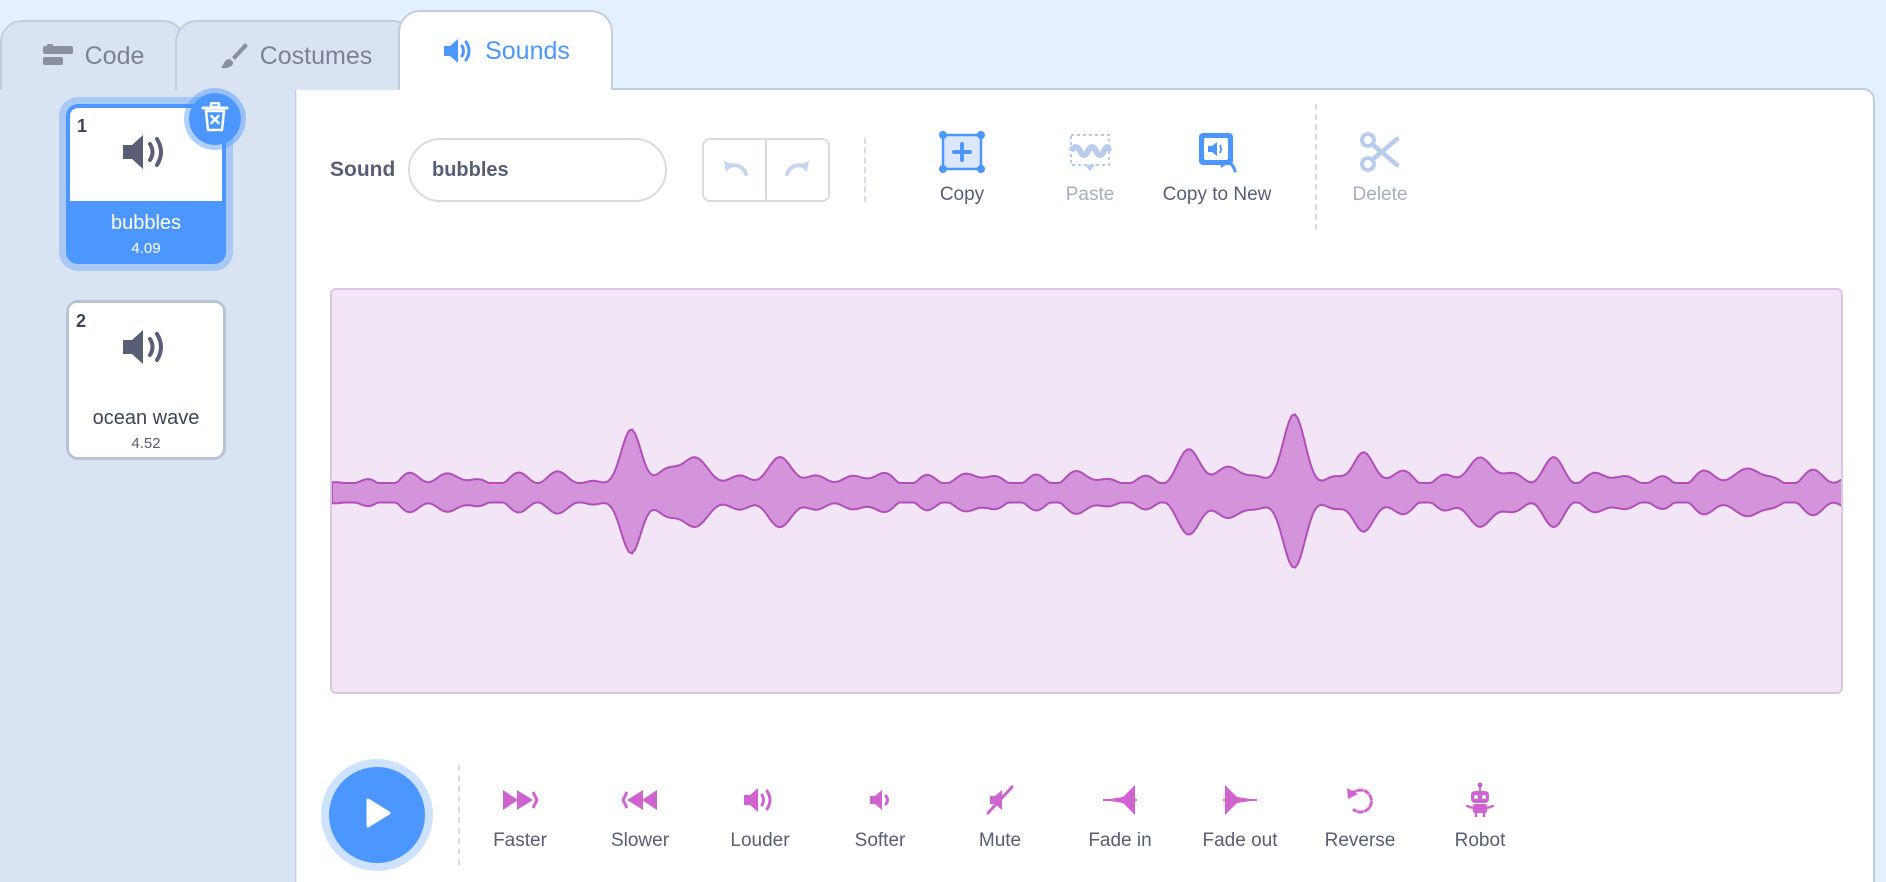 The height and width of the screenshot is (882, 1886). What do you see at coordinates (1360, 840) in the screenshot?
I see `effect-reverse-label: Reverse` at bounding box center [1360, 840].